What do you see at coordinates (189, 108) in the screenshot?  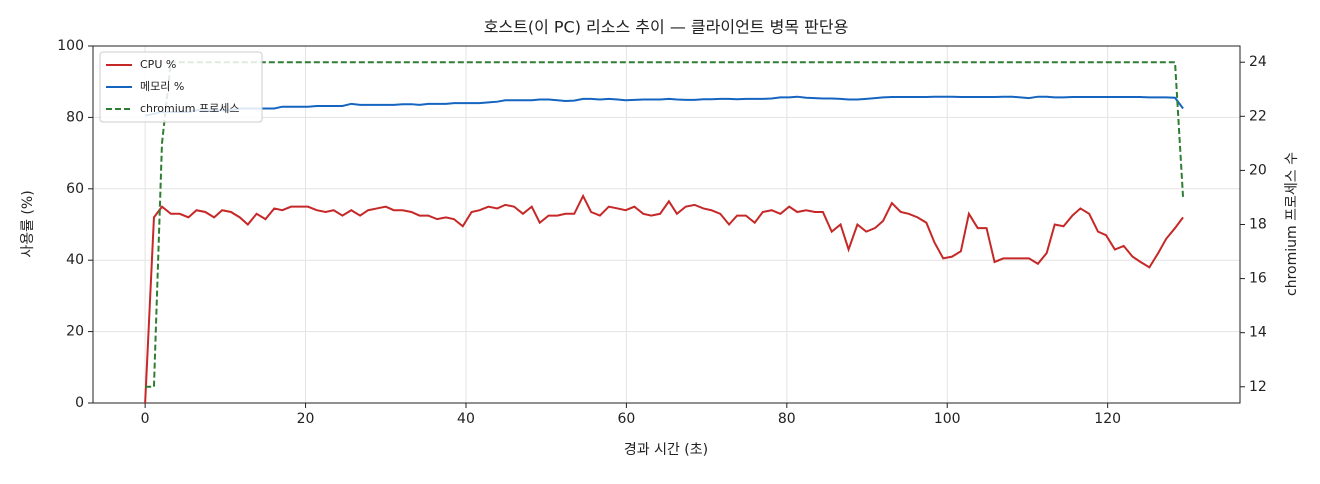 I see `legend-label: chromium 프로세스` at bounding box center [189, 108].